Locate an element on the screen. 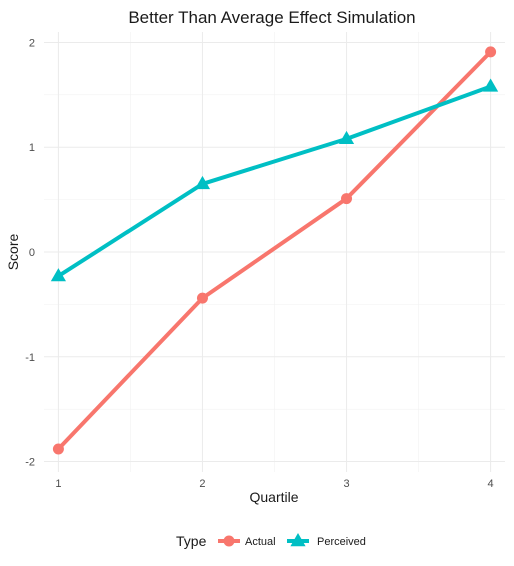  x-tick-label: 3 is located at coordinates (346, 484).